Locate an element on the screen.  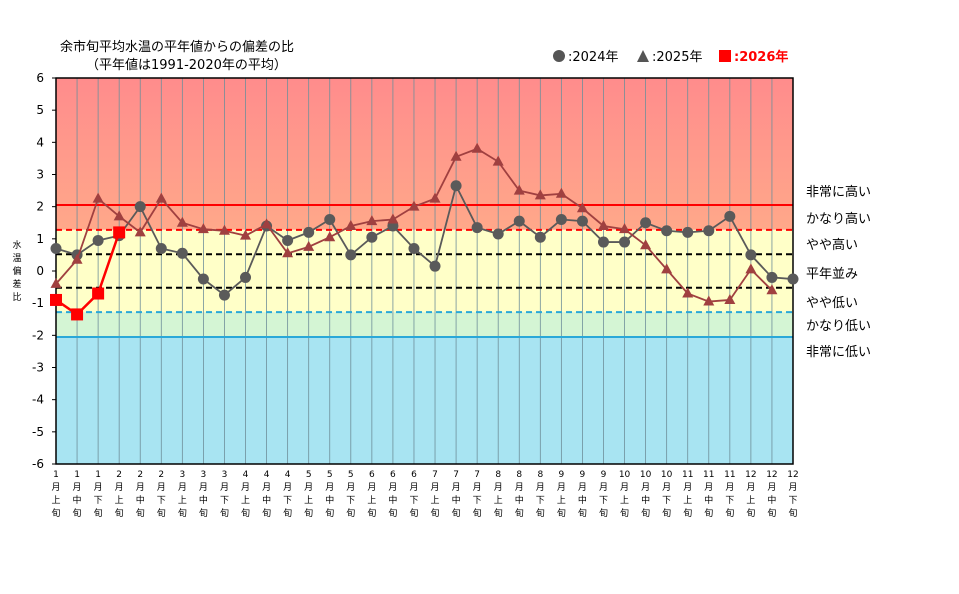
zone-label-very-low: 非常に低い is located at coordinates (839, 352).